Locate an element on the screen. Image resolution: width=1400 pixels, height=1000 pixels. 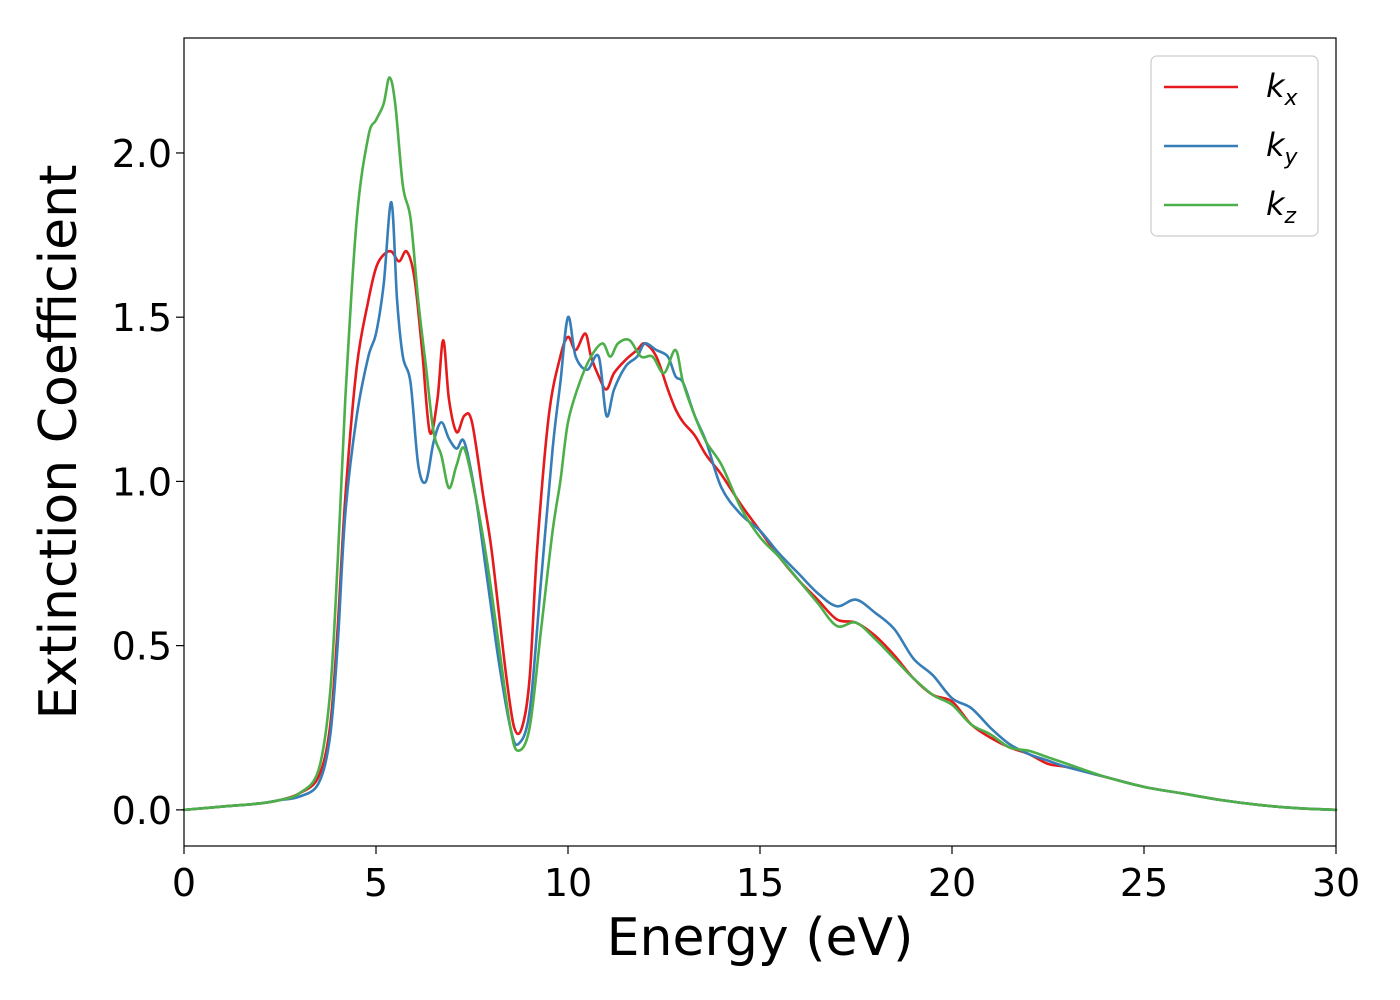
x-tick-label: 20 is located at coordinates (952, 883).